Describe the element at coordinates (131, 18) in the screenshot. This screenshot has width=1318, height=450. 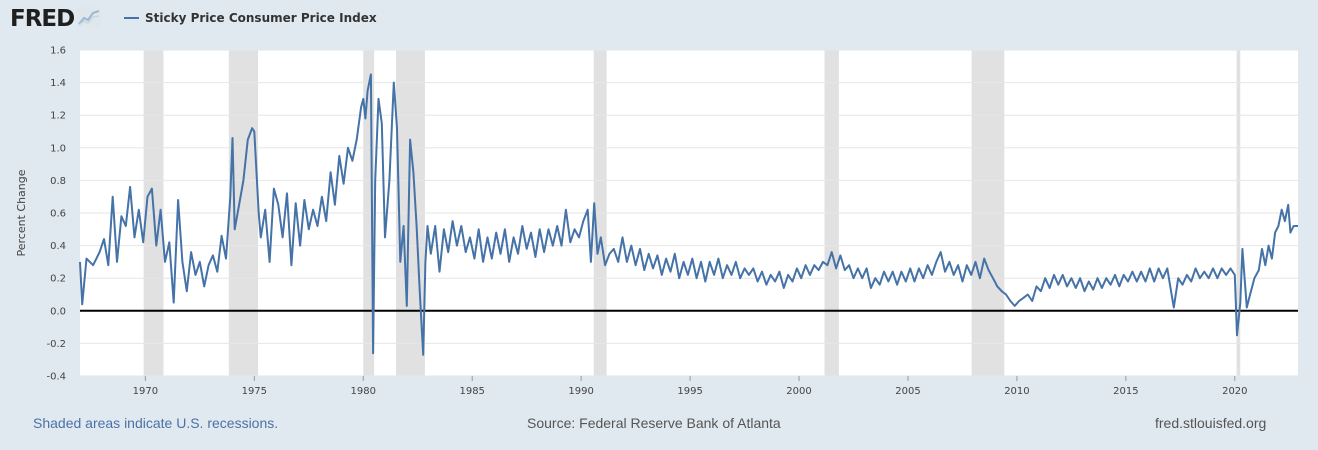
I see `legend-swatch` at that location.